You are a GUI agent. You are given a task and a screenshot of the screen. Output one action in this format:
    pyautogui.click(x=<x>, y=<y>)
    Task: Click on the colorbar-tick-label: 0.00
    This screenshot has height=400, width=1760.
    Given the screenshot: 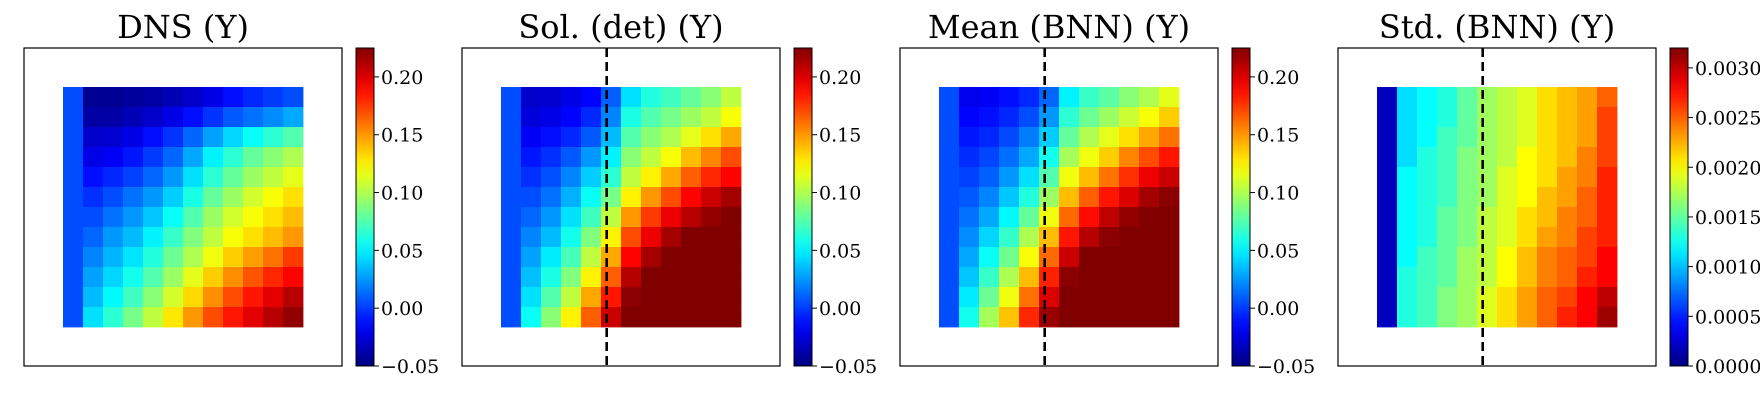 What is the action you would take?
    pyautogui.click(x=1278, y=309)
    